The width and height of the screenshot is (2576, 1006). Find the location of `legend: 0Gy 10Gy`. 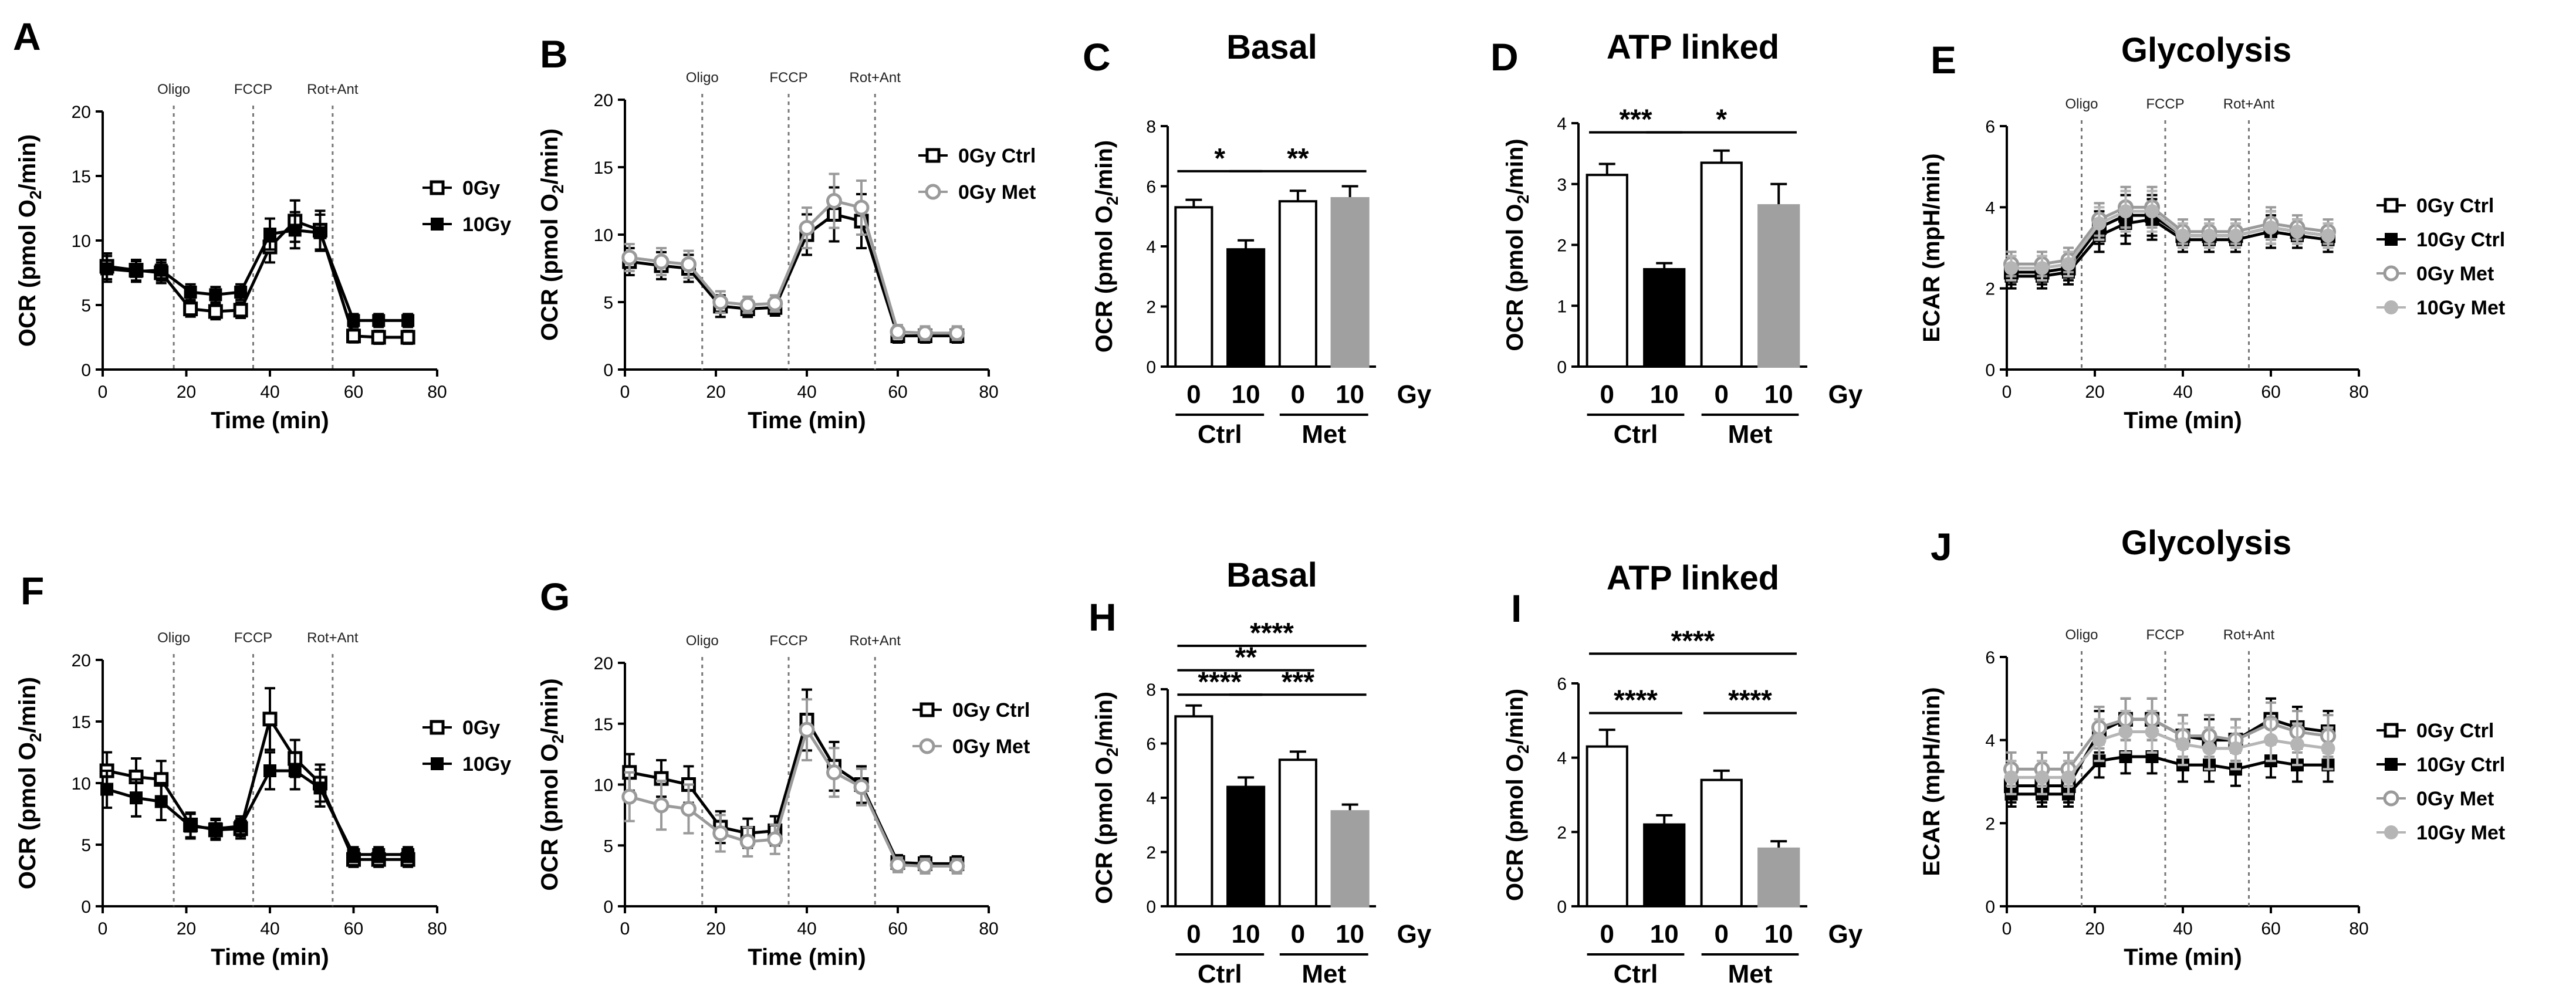

legend: 0Gy 10Gy is located at coordinates (466, 206).